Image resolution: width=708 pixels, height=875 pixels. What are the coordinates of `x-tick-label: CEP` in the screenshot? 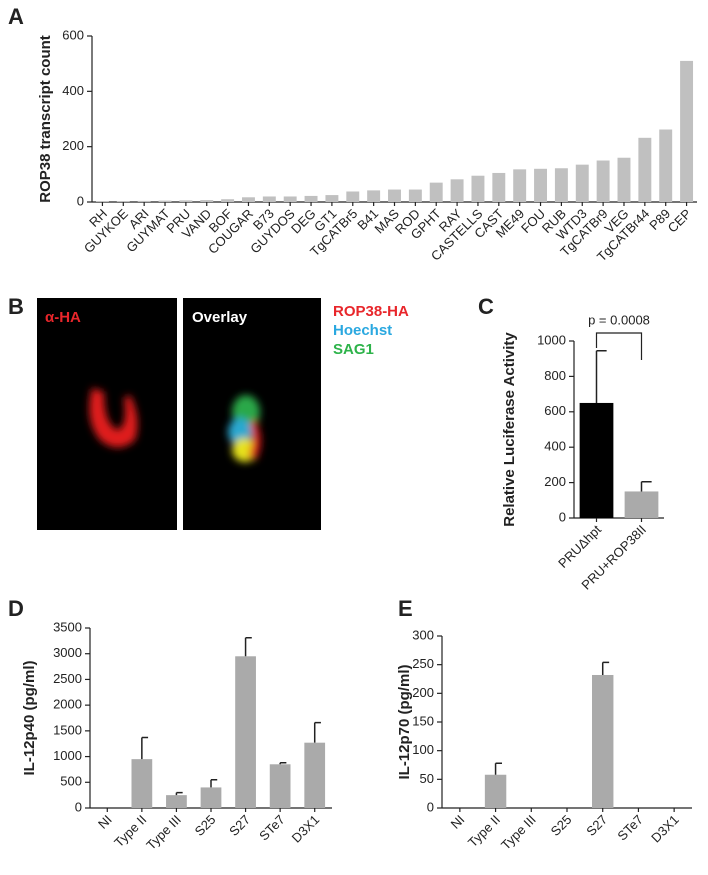 It's located at (680, 221).